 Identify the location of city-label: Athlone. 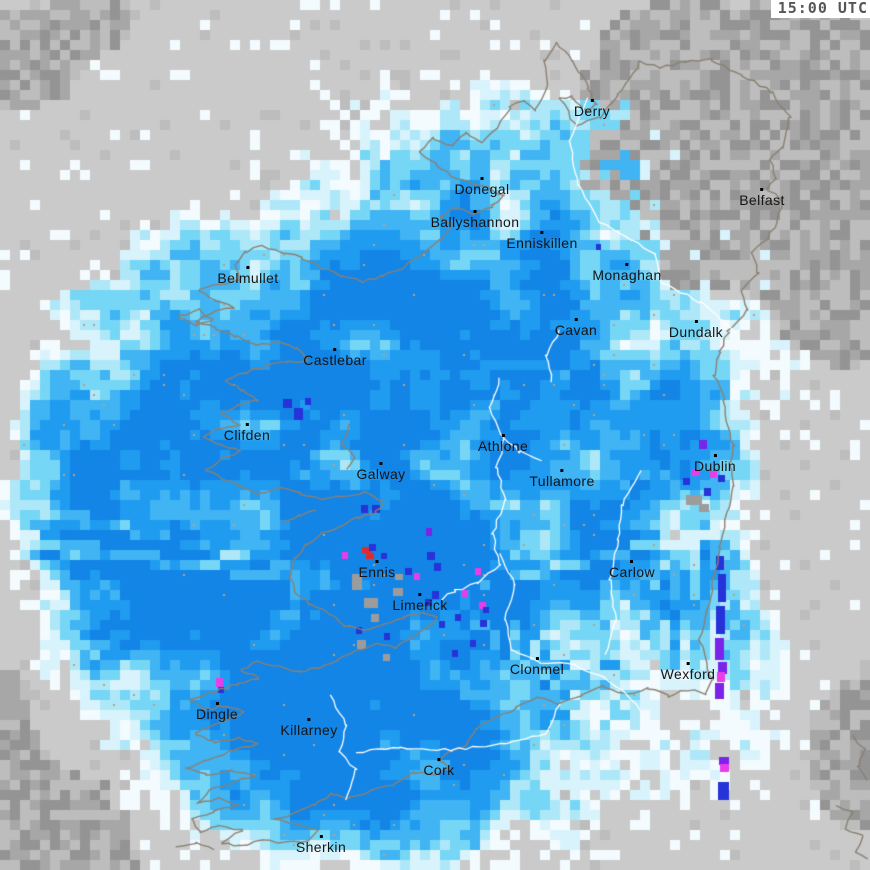
(503, 446).